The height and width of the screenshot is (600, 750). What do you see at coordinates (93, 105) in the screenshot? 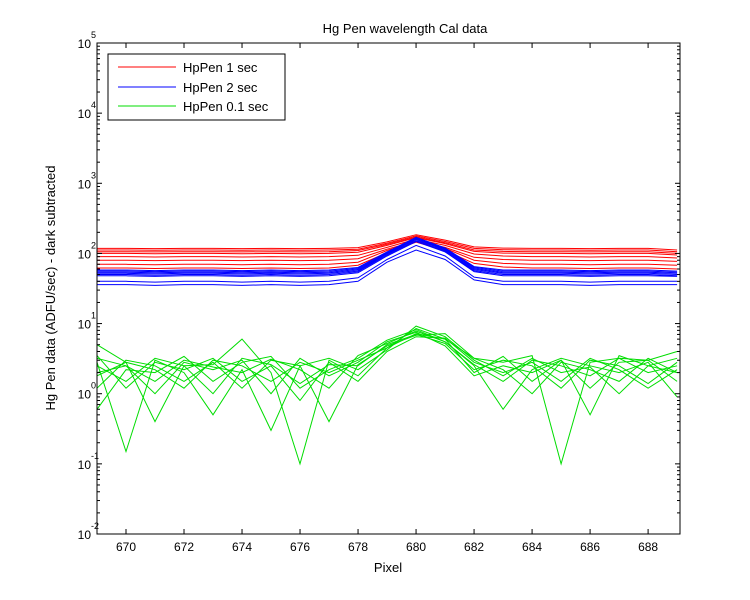
I see `y-tick-exponent: 4` at bounding box center [93, 105].